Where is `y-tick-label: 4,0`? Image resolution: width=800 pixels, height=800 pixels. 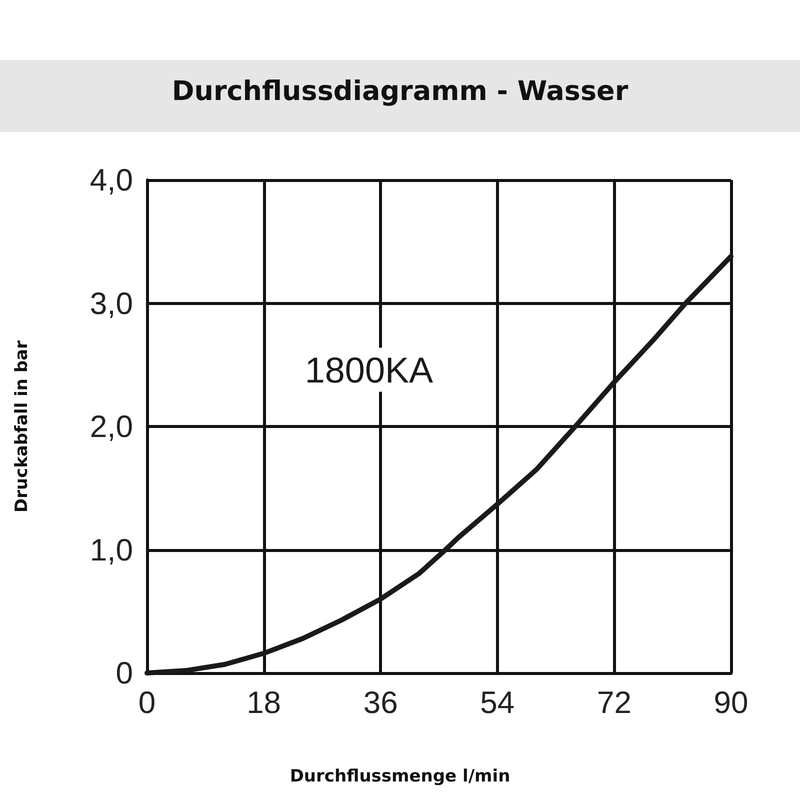 y-tick-label: 4,0 is located at coordinates (111, 180).